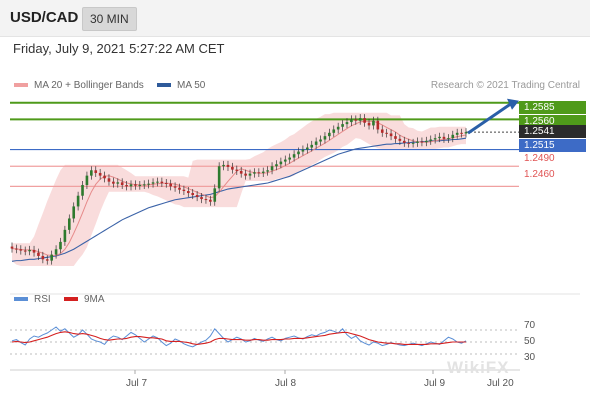 The width and height of the screenshot is (590, 400). I want to click on level-1-2490: 1.2490, so click(539, 158).